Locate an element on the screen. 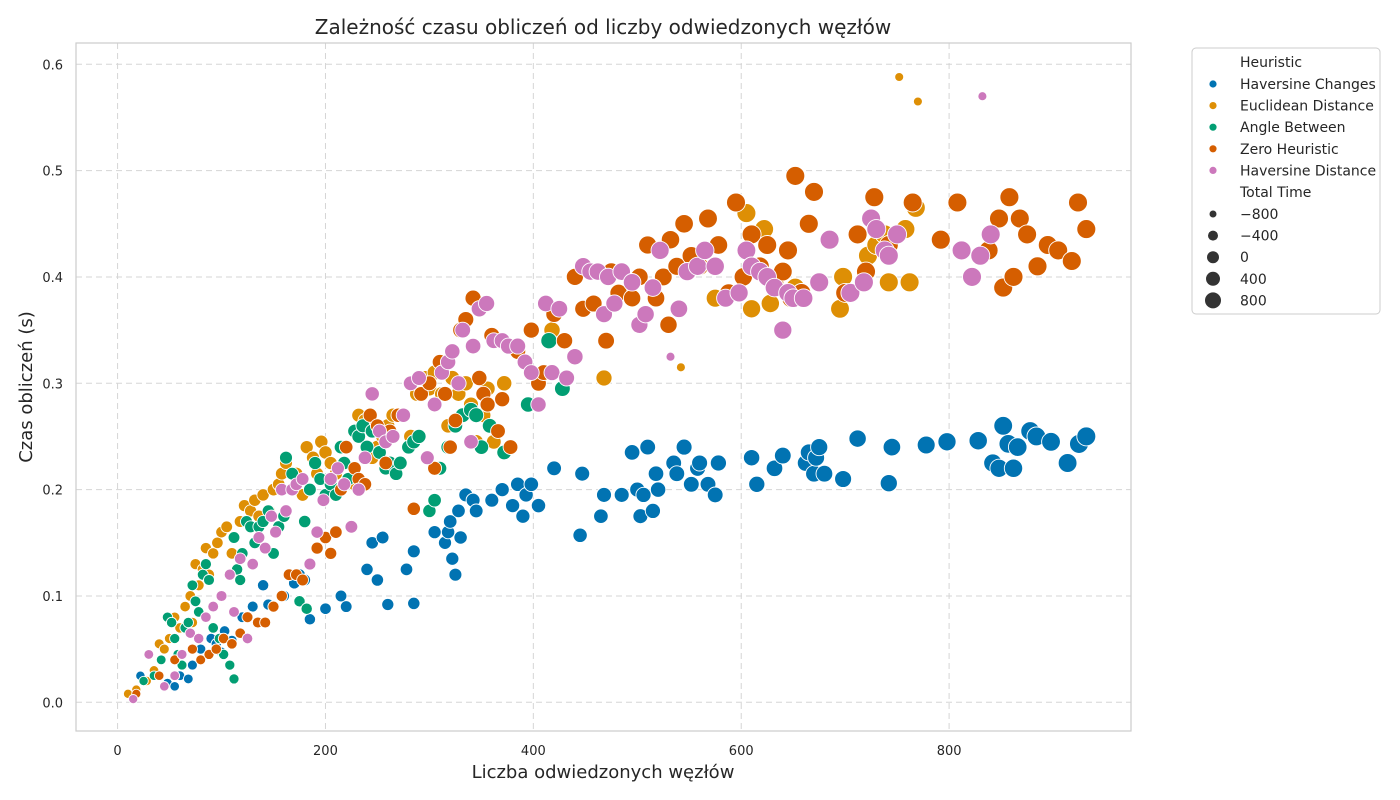  y-tick-label: 0.1 is located at coordinates (52, 597).